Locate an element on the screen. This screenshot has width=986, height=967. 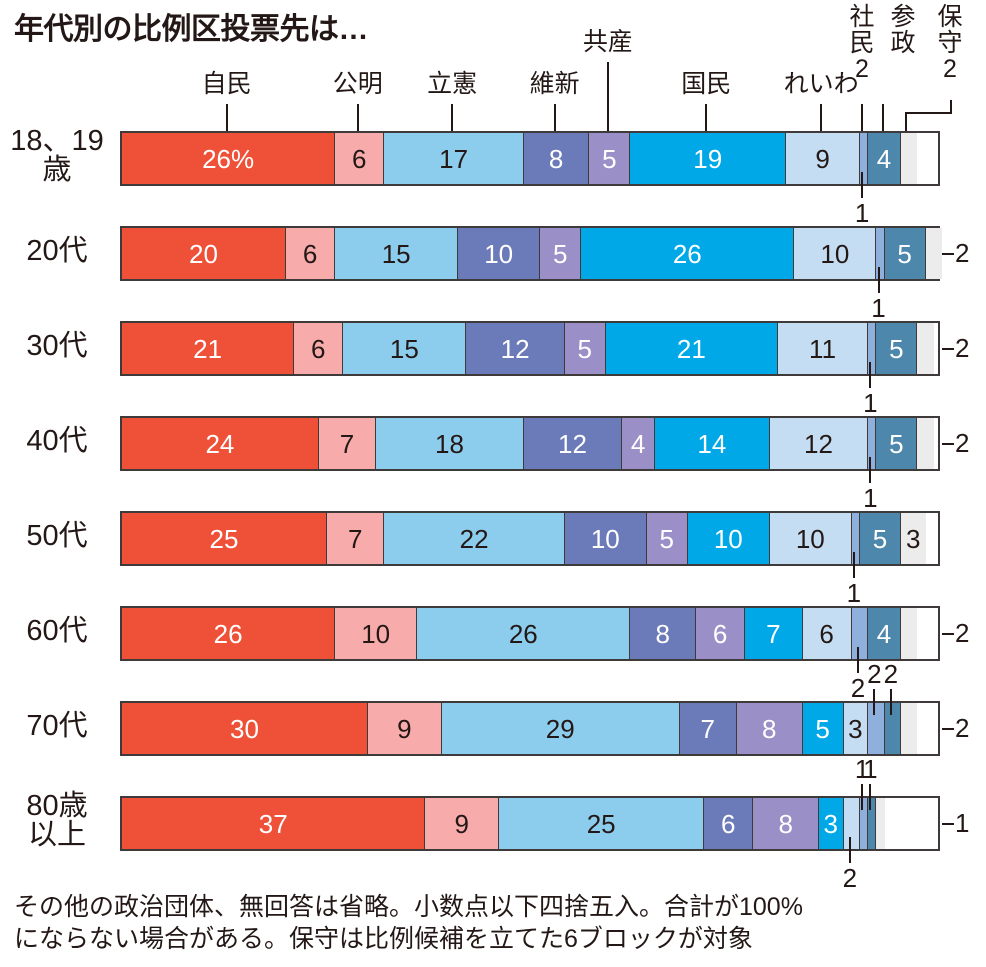
bar-segment-hoshu: 3 is located at coordinates (913, 538).